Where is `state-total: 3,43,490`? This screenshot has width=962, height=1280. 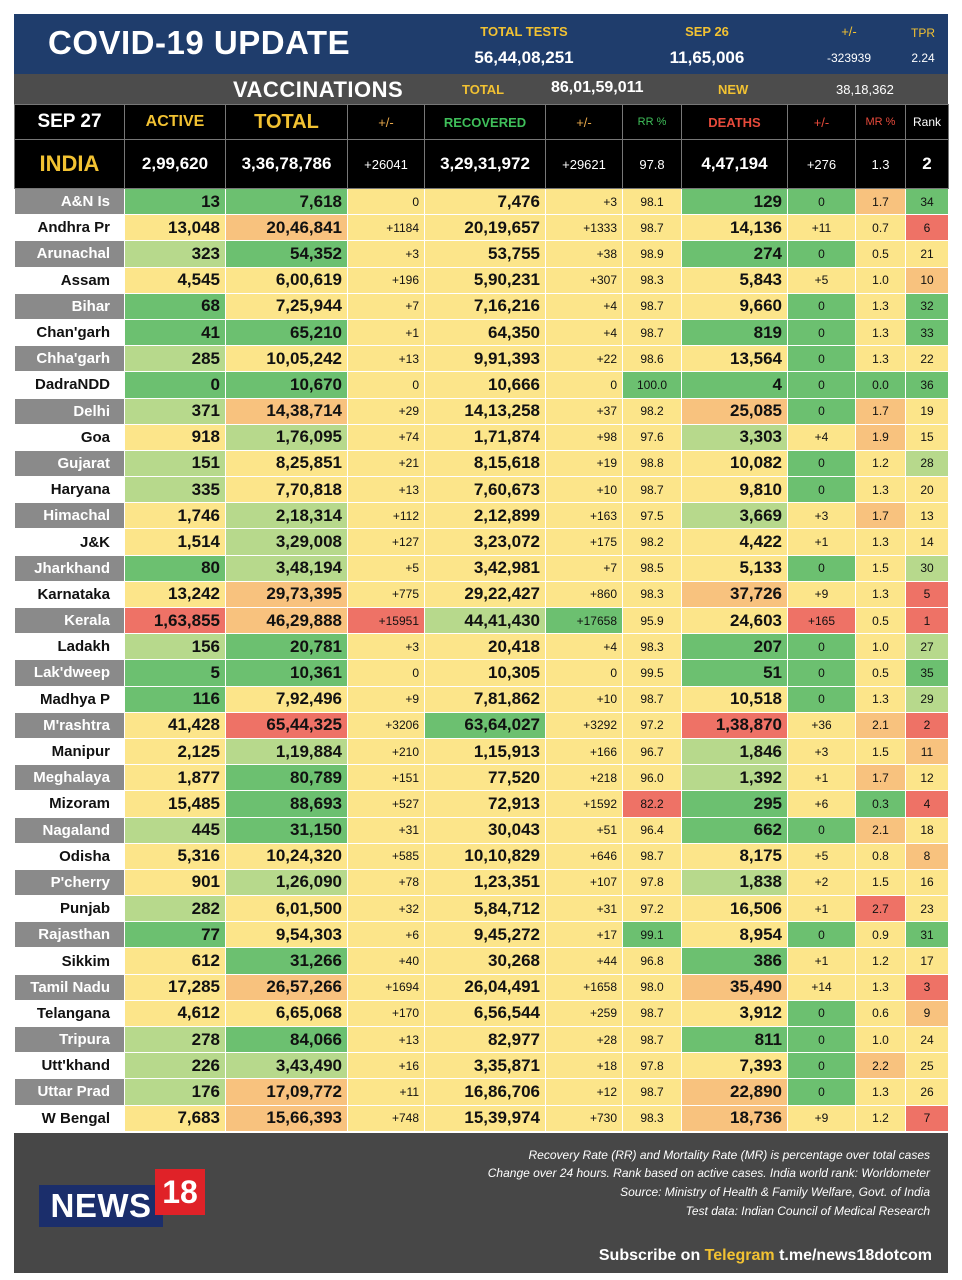
state-total: 3,43,490 is located at coordinates (286, 1066).